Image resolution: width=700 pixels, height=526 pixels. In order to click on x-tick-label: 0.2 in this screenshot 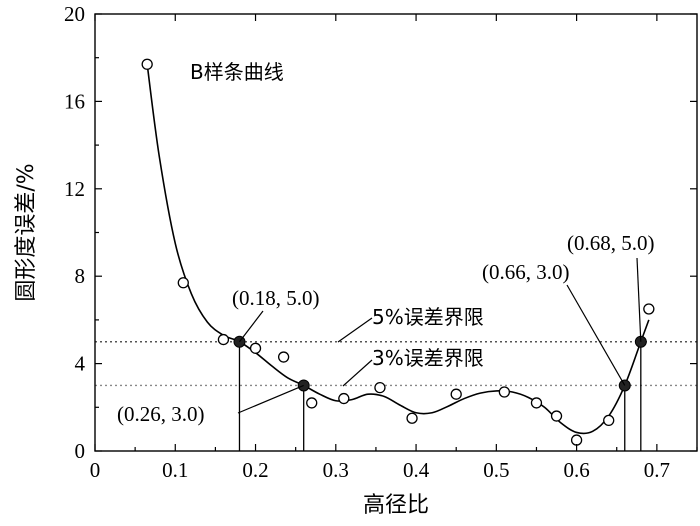, I will do `click(255, 470)`.